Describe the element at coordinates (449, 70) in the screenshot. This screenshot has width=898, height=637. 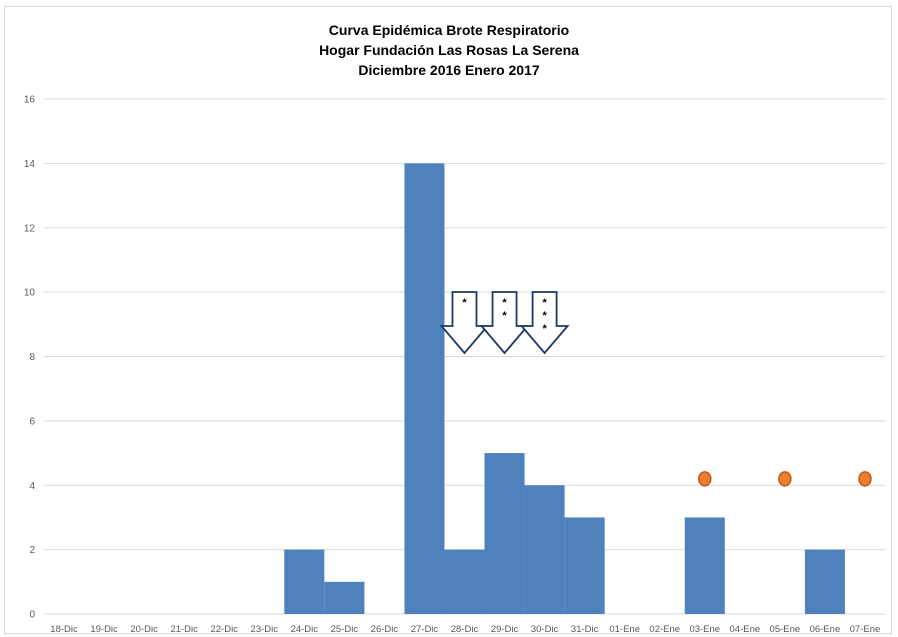
I see `chart-title-line-3: Diciembre 2016 Enero 2017` at that location.